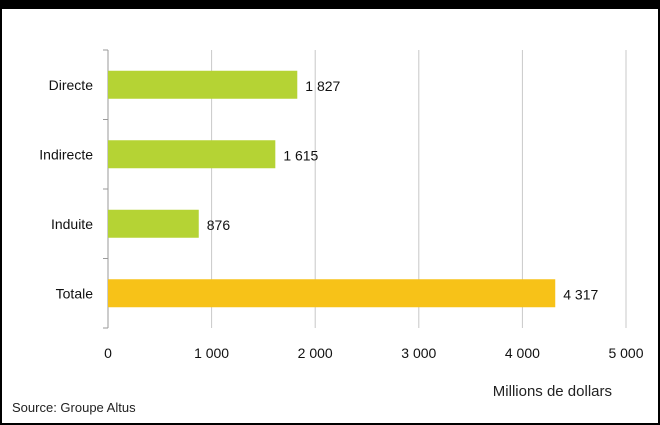 The width and height of the screenshot is (660, 425). I want to click on category-label: Directe, so click(71, 85).